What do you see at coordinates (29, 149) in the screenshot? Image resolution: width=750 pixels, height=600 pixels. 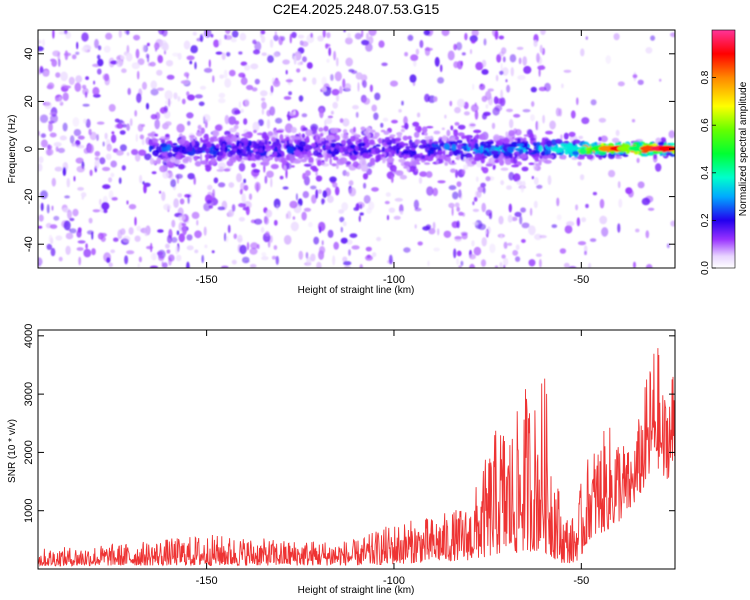 I see `y-tick-label: 0` at bounding box center [29, 149].